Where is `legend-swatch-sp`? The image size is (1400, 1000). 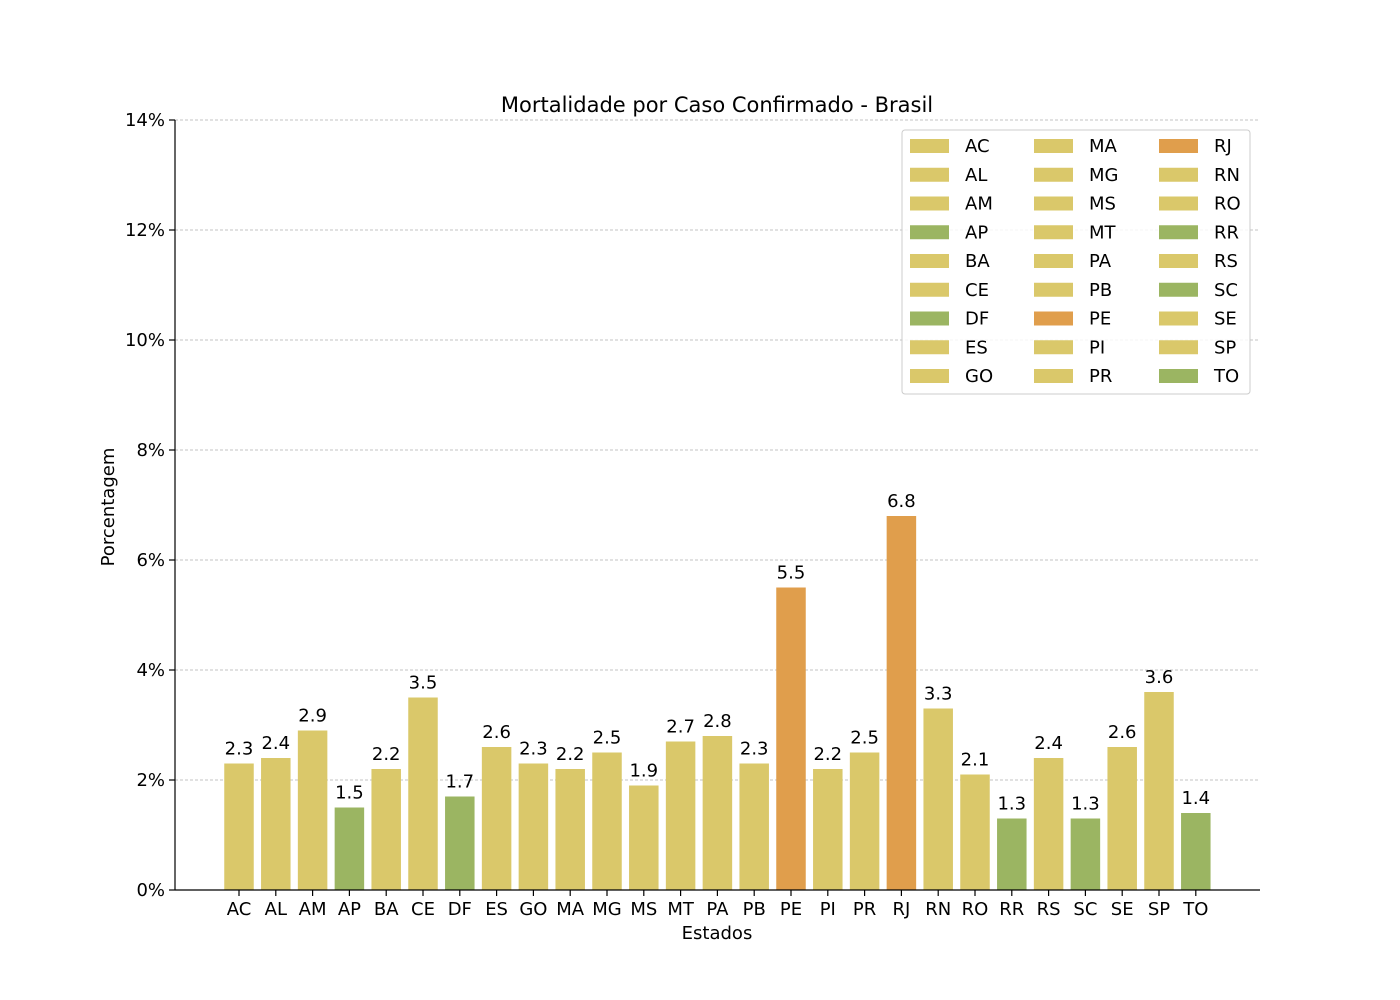 legend-swatch-sp is located at coordinates (1178, 347).